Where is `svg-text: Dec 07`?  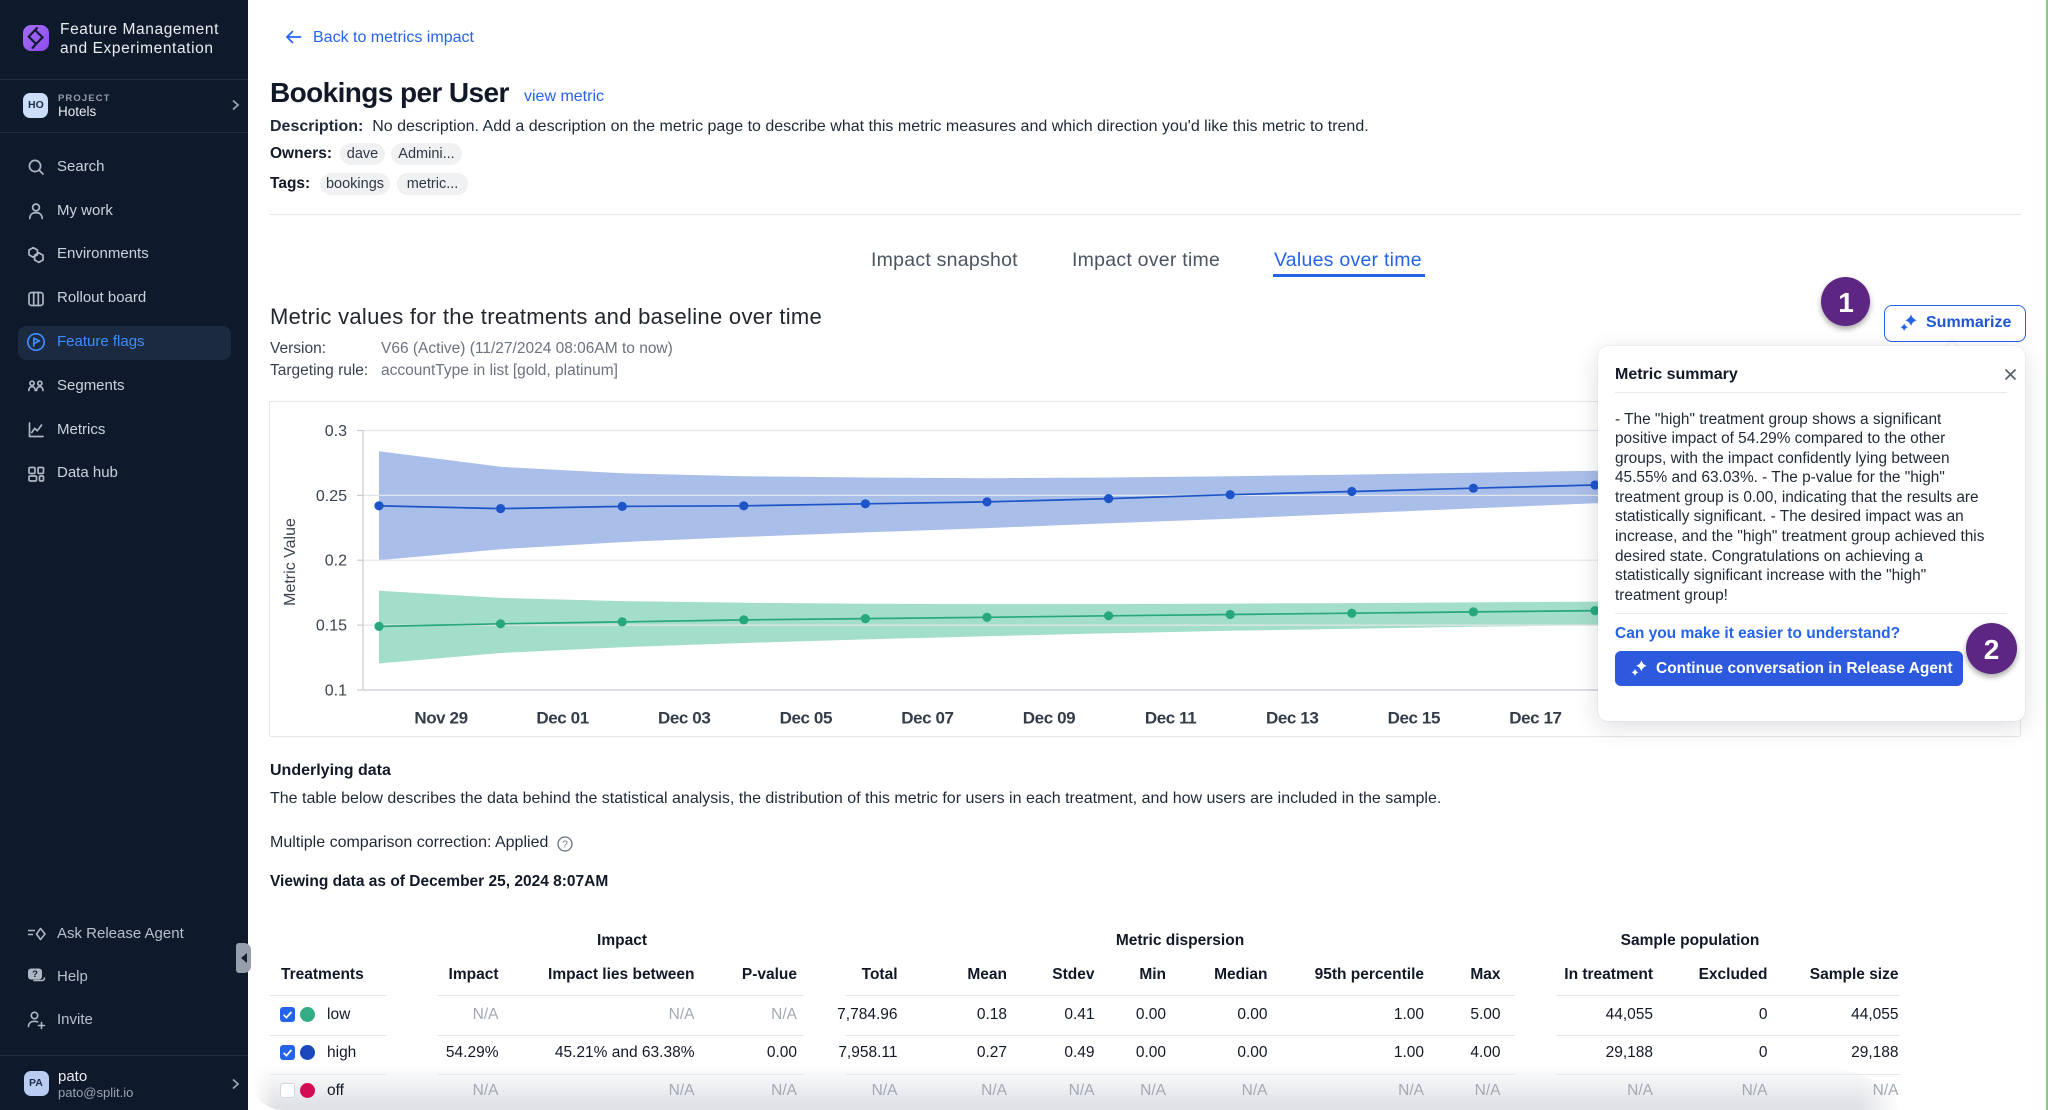
svg-text: Dec 07 is located at coordinates (927, 718).